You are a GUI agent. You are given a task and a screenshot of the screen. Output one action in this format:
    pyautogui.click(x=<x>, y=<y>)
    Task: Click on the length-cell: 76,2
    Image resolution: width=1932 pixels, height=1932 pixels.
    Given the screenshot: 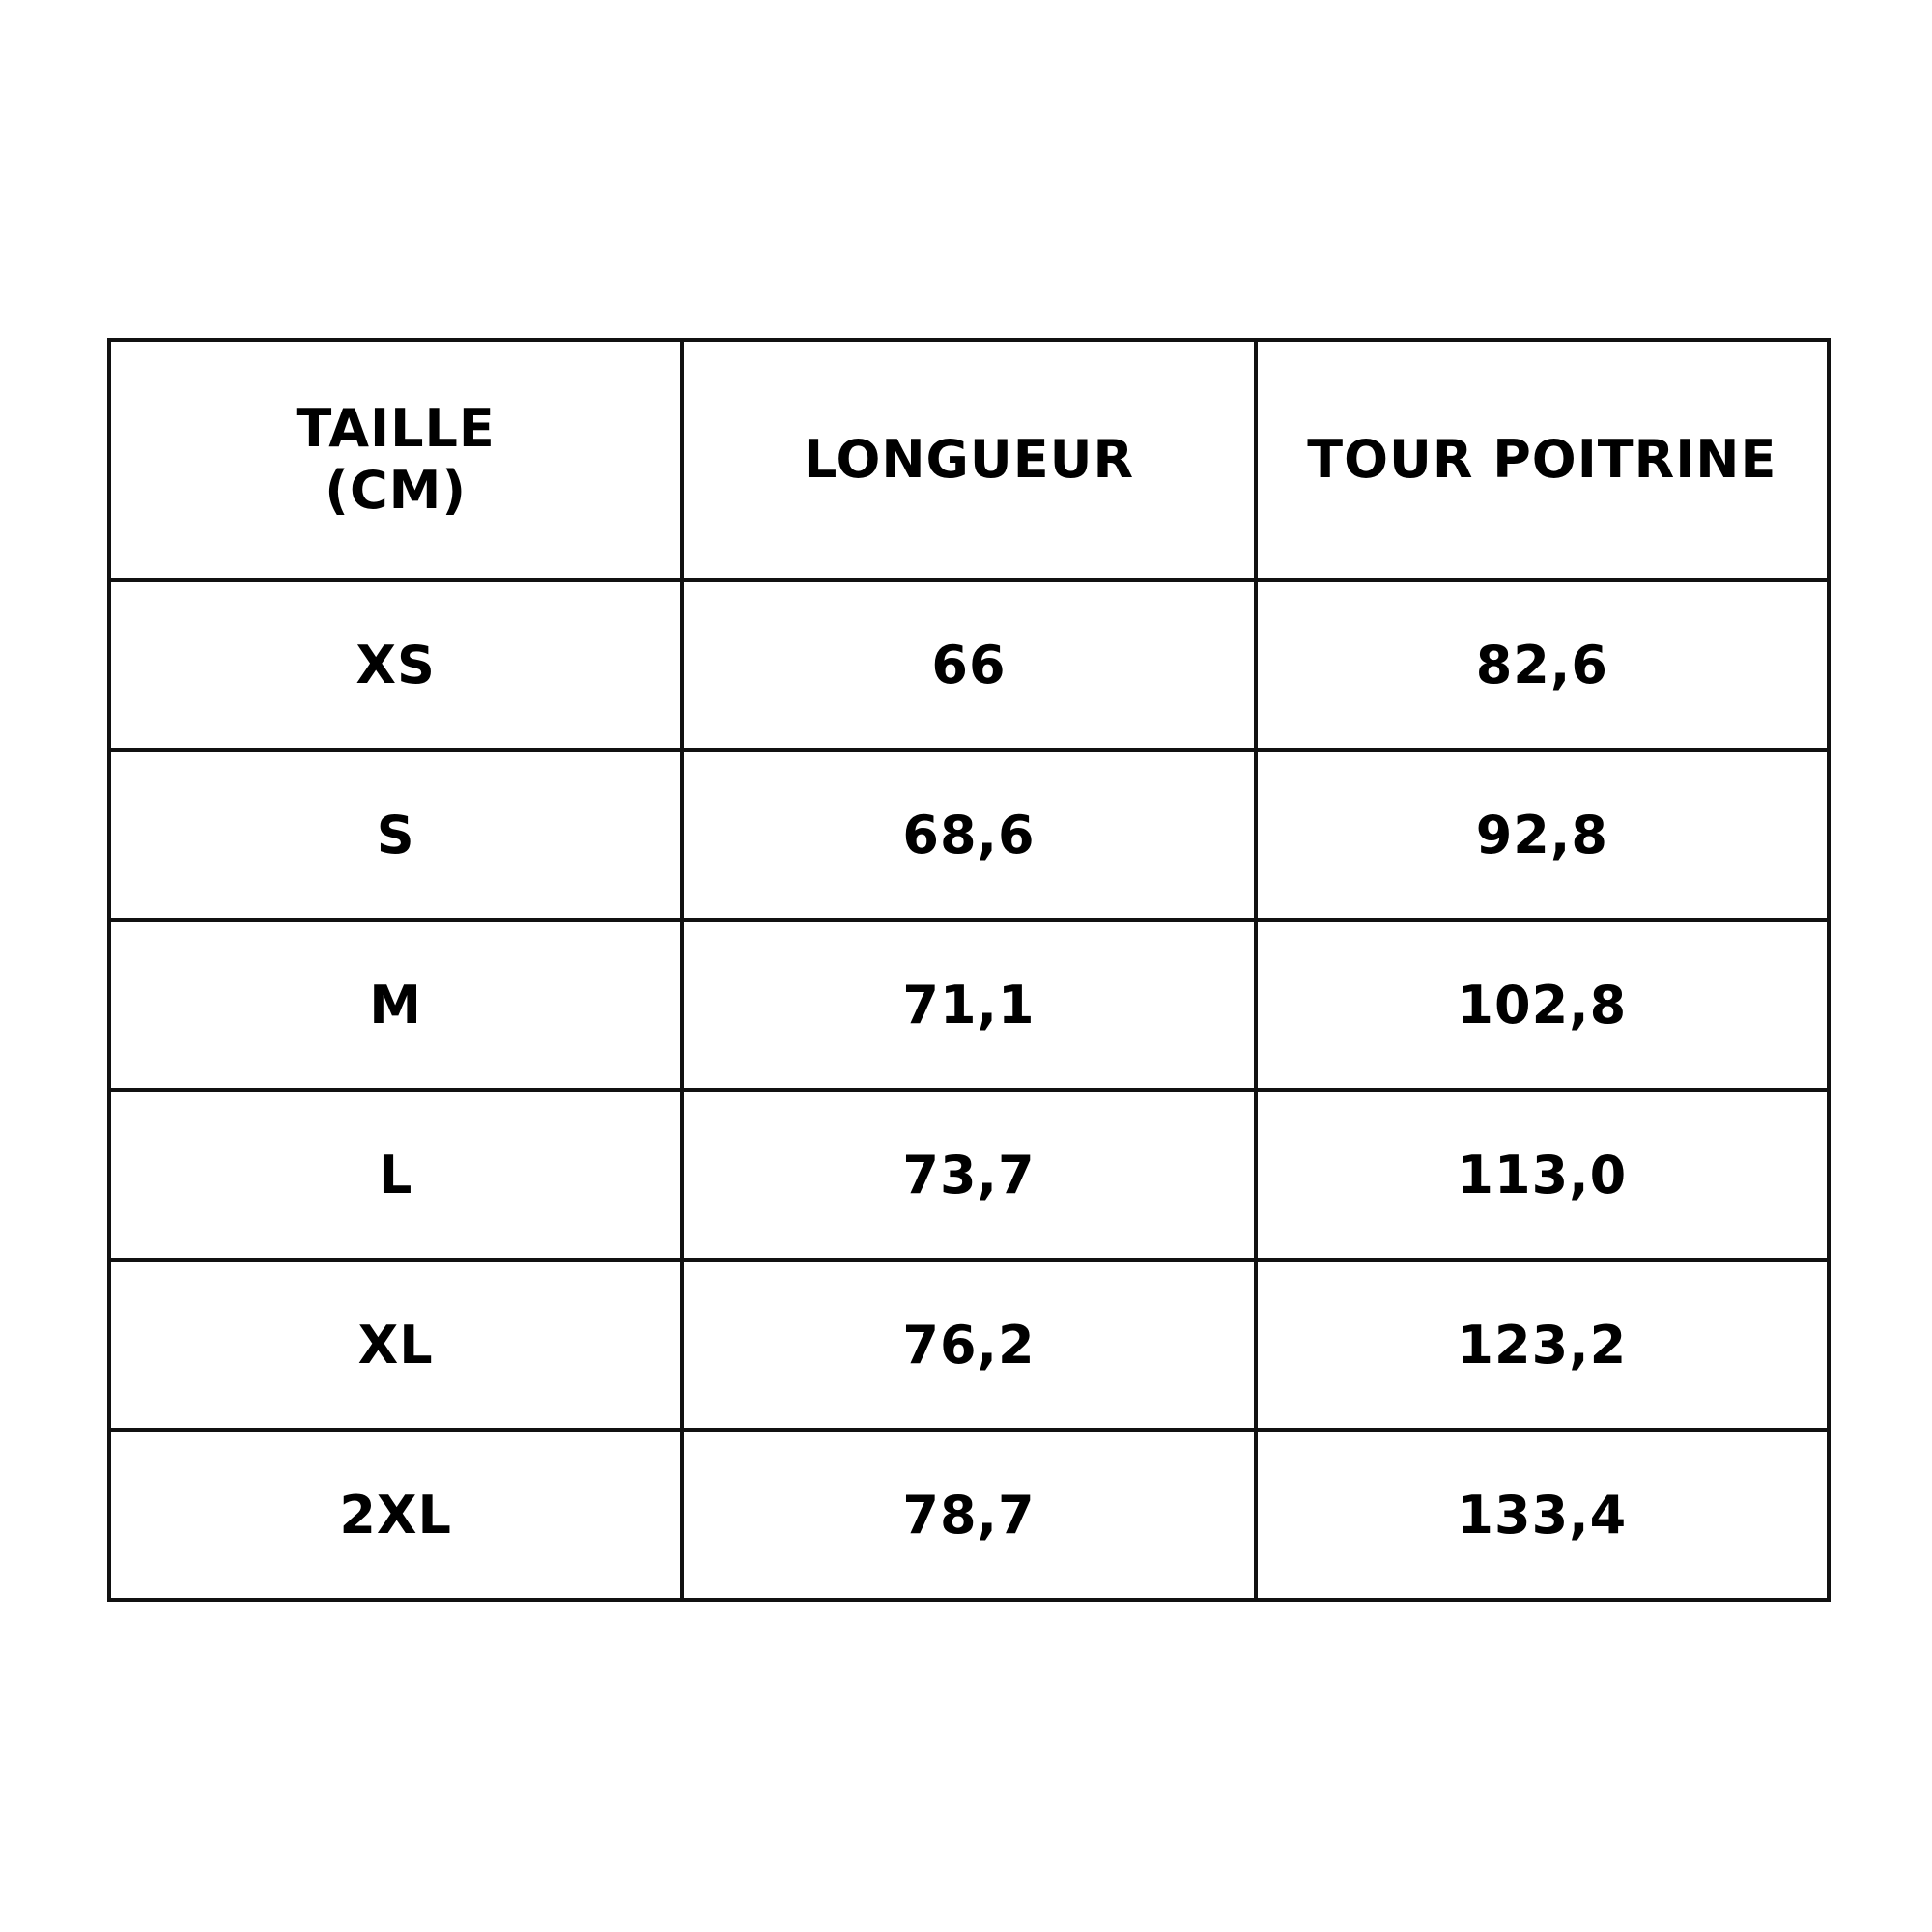 What is the action you would take?
    pyautogui.click(x=969, y=1345)
    